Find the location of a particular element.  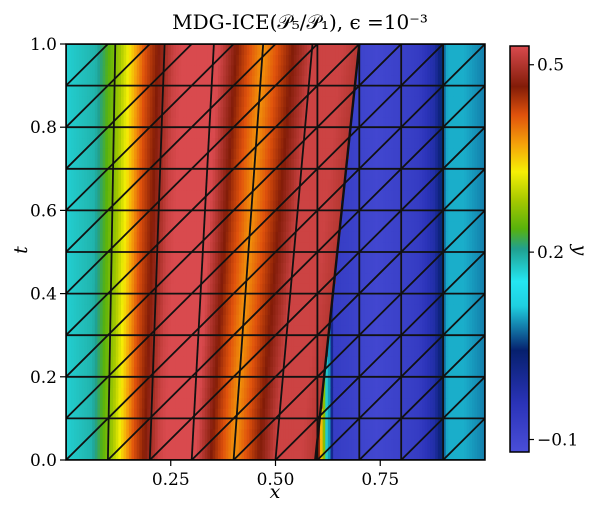

y-tick-label: 0.0 is located at coordinates (43, 461).